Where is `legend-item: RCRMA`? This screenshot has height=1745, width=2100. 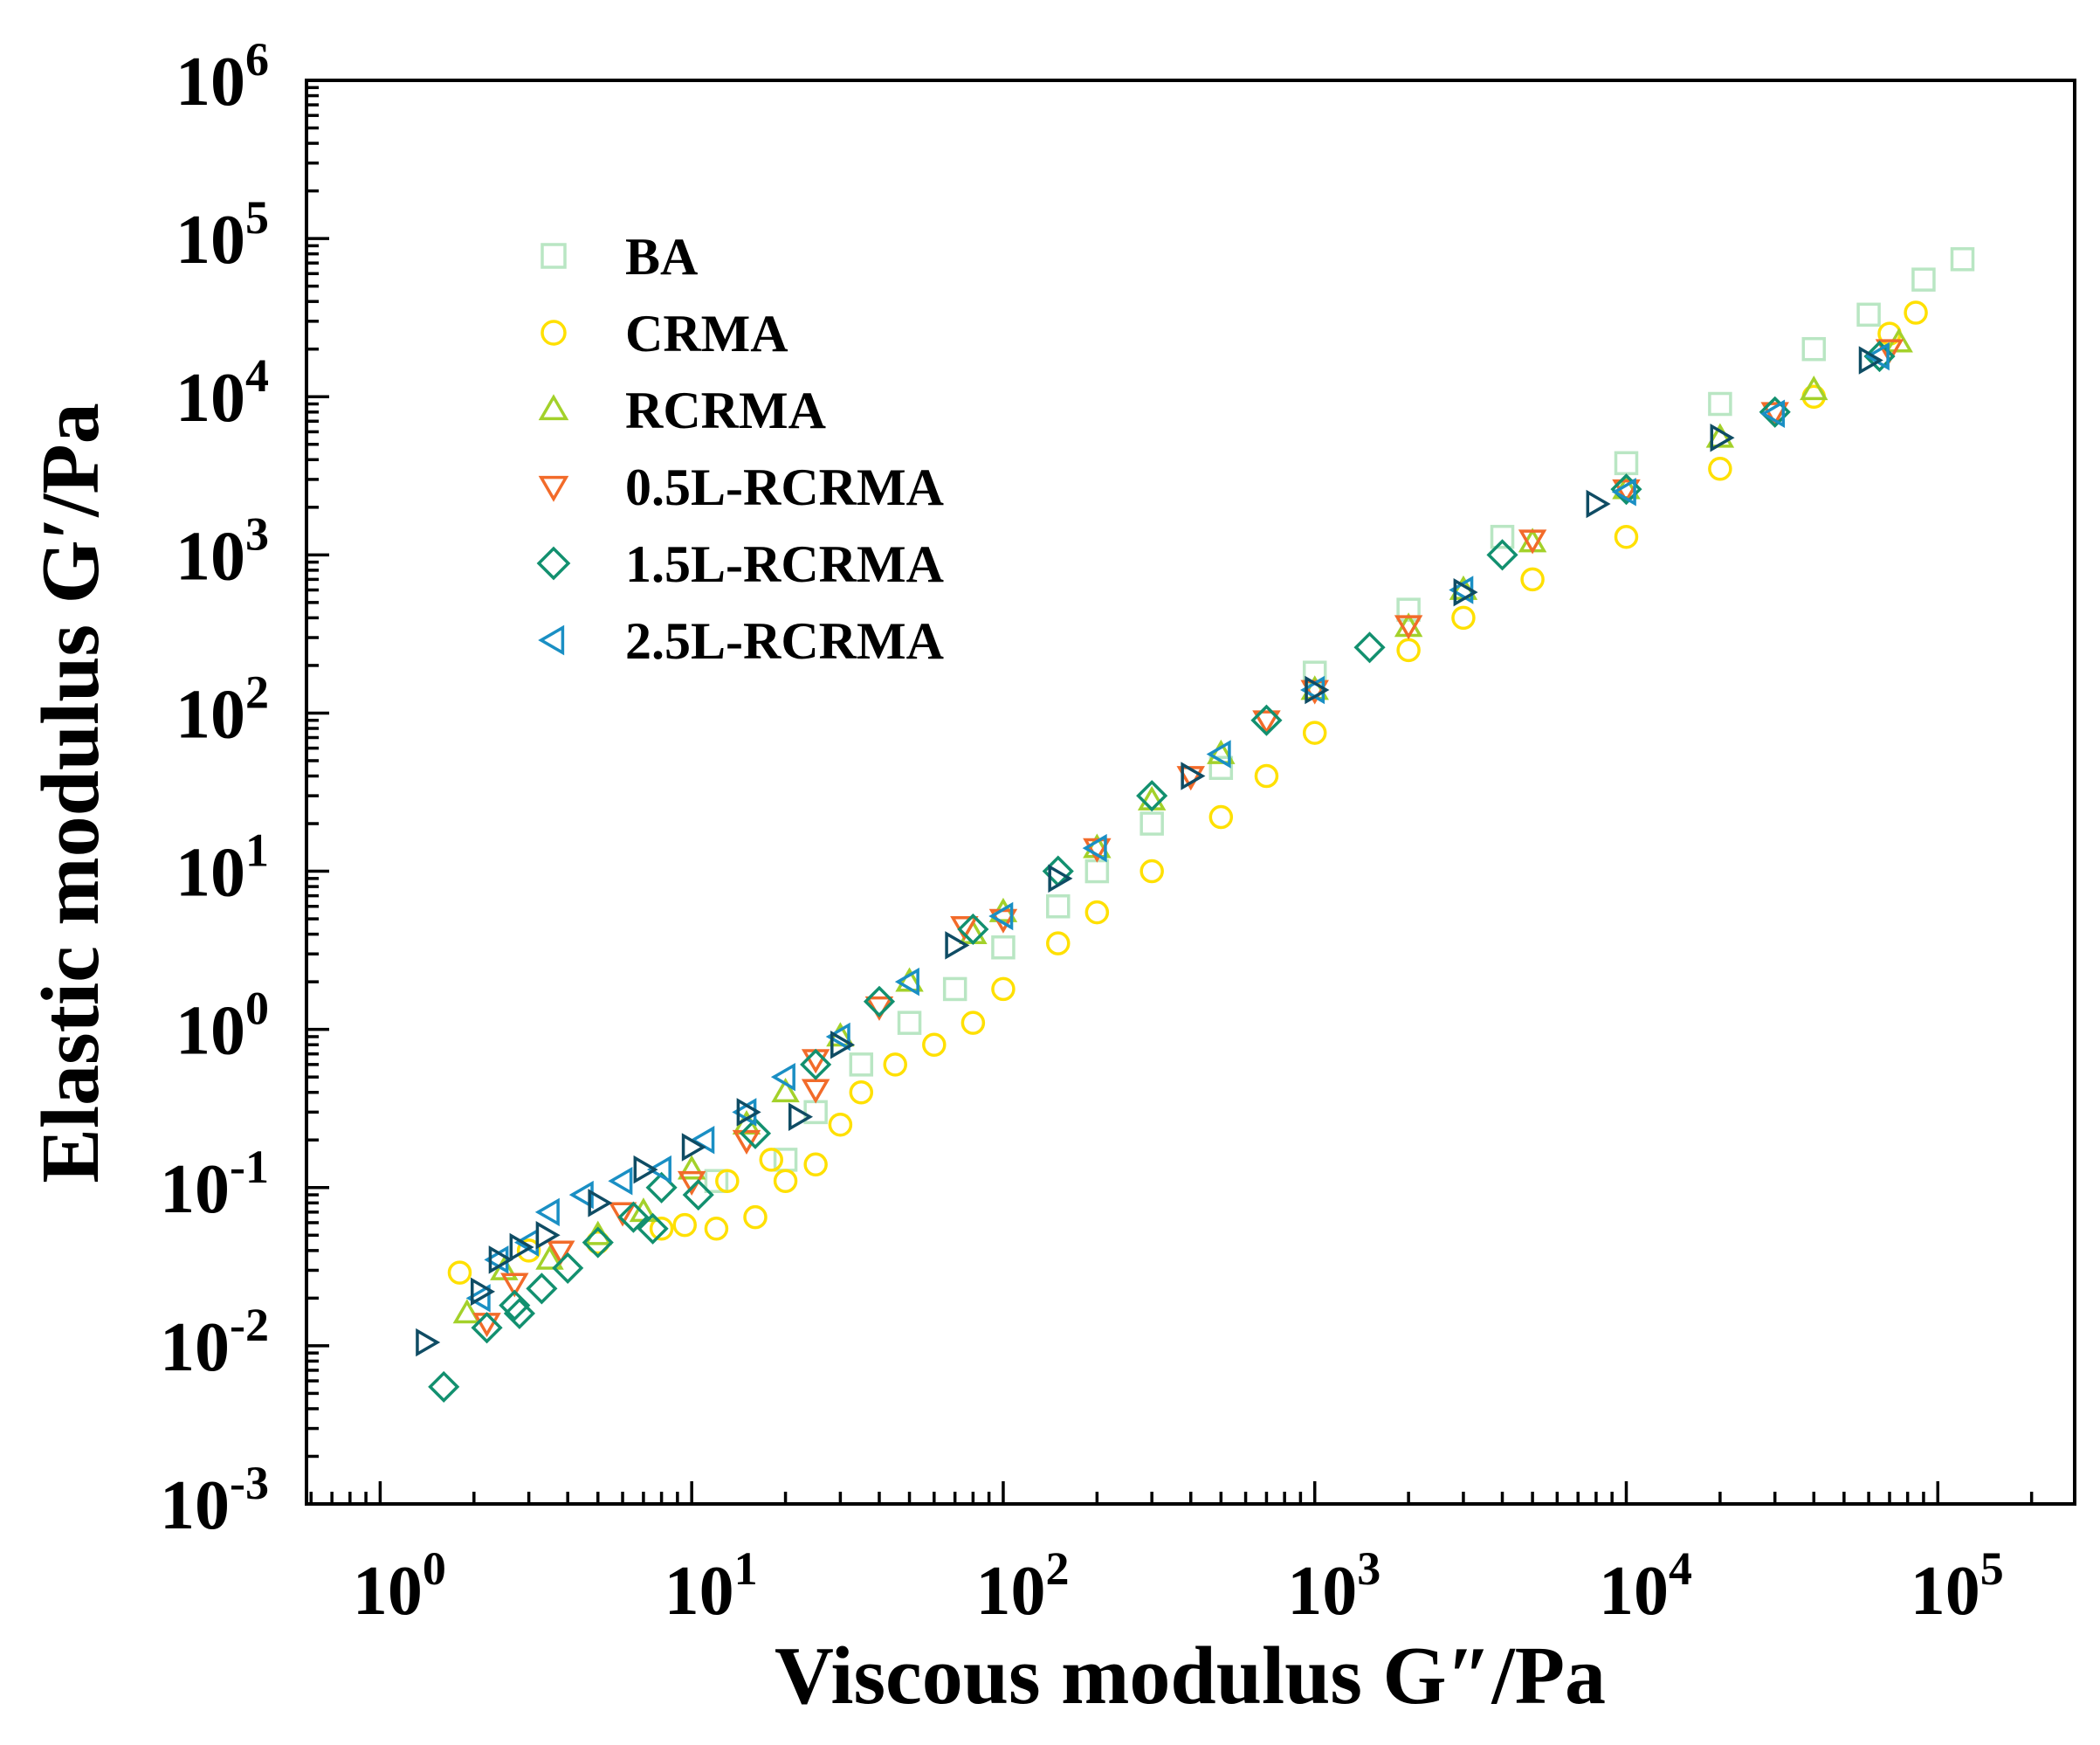
legend-item: RCRMA is located at coordinates (682, 410).